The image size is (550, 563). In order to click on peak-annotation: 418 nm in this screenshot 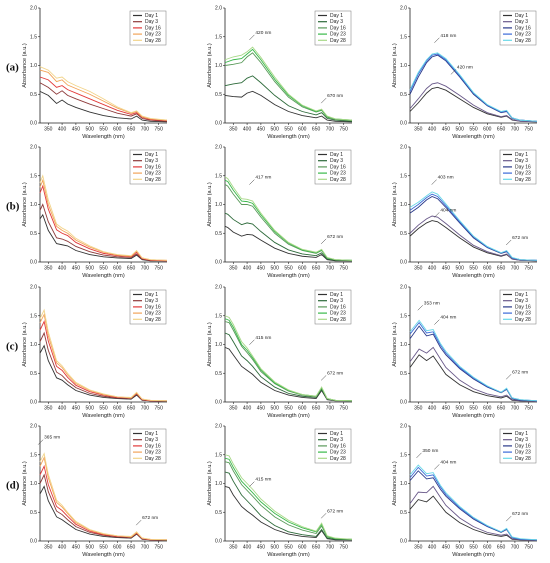, I will do `click(448, 36)`.